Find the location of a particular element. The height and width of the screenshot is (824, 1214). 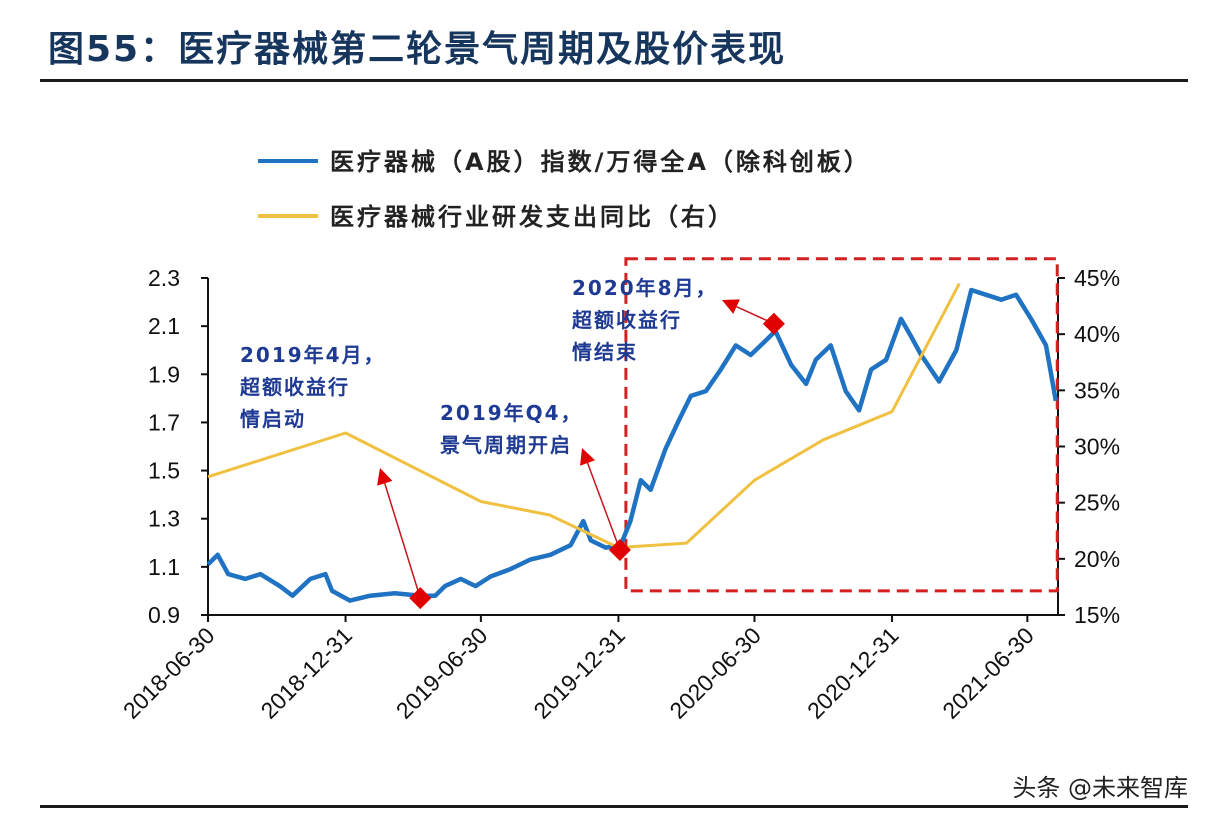

x-tick-label: 2018-12-31 is located at coordinates (307, 673).